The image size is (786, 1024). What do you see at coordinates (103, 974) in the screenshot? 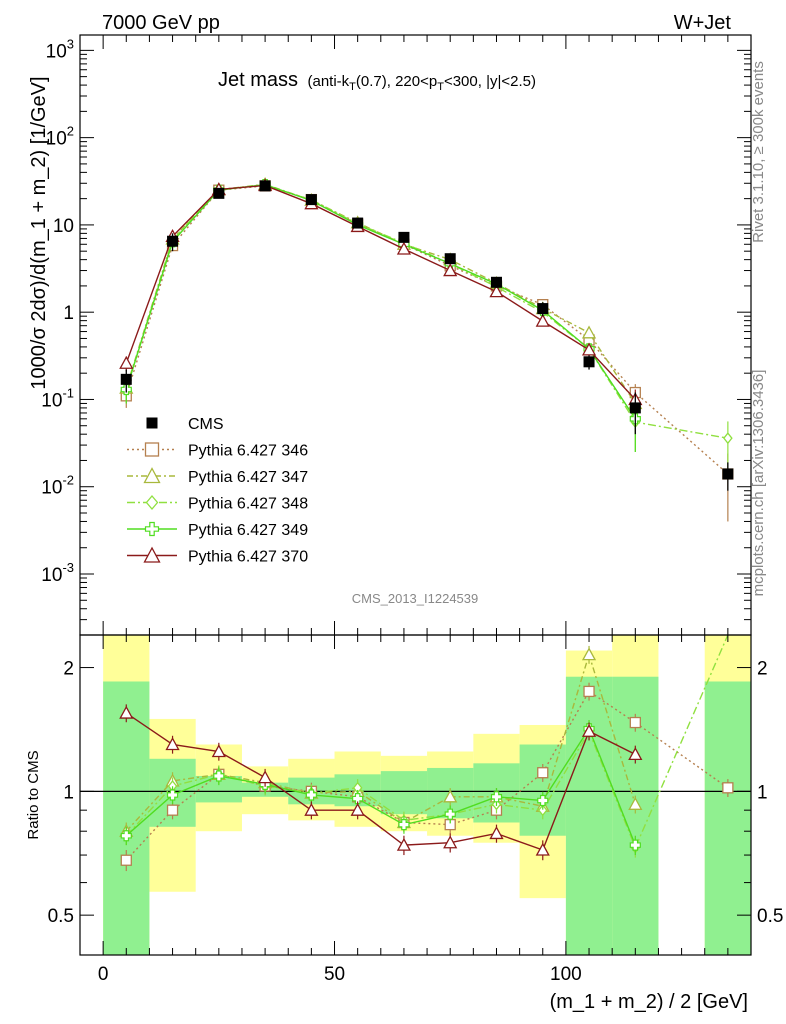
I see `x-tick-label: 0` at bounding box center [103, 974].